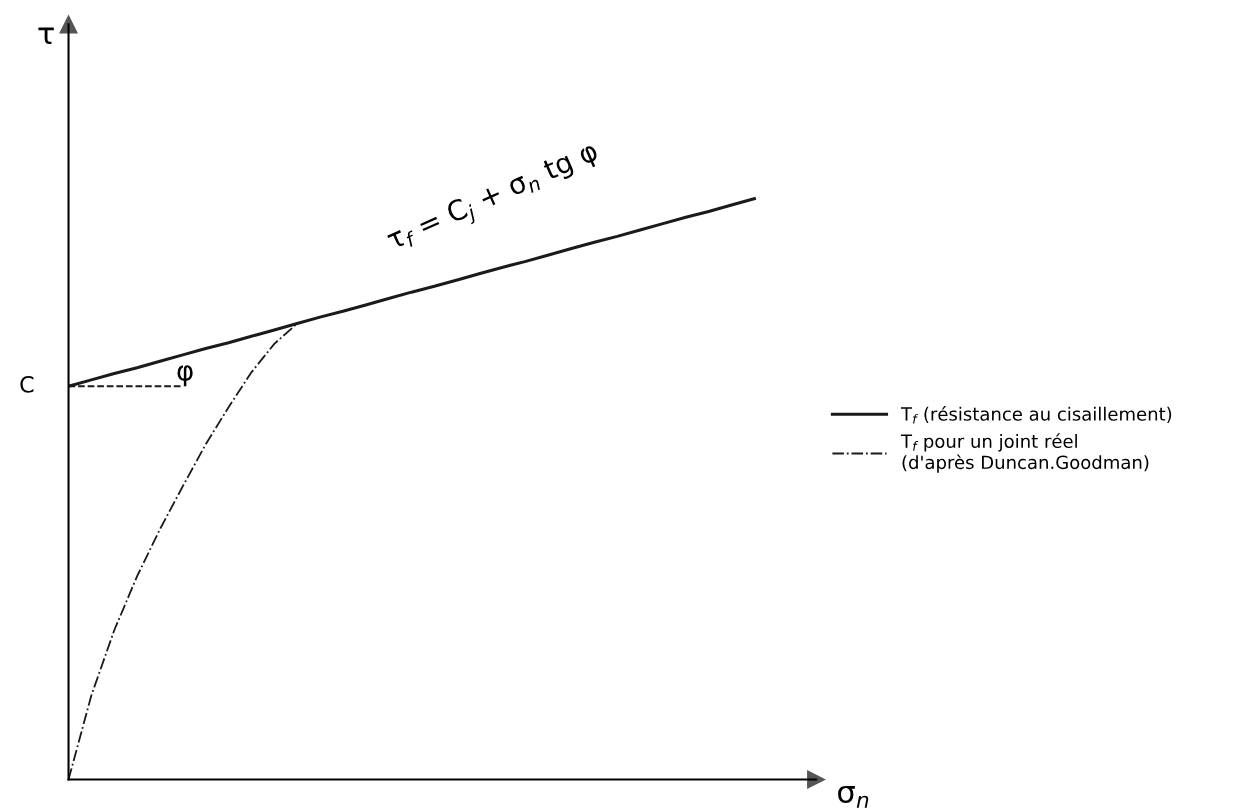 The image size is (1246, 812). What do you see at coordinates (27, 384) in the screenshot?
I see `text: C` at bounding box center [27, 384].